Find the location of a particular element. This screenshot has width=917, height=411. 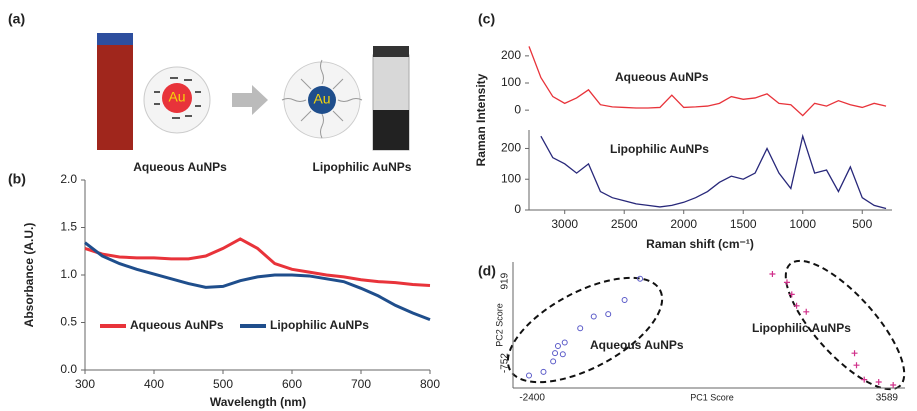

x-axis-label: Wavelength (nm) is located at coordinates (258, 402).